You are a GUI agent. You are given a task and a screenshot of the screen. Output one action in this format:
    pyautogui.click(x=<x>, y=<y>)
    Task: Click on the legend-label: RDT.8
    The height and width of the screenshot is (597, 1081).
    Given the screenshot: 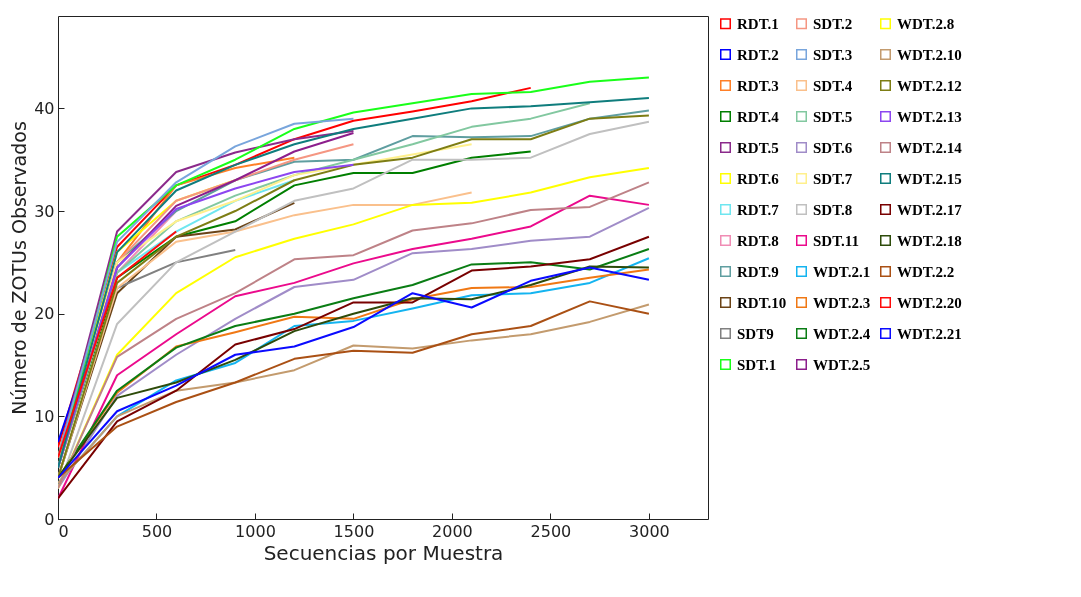 What is the action you would take?
    pyautogui.click(x=758, y=240)
    